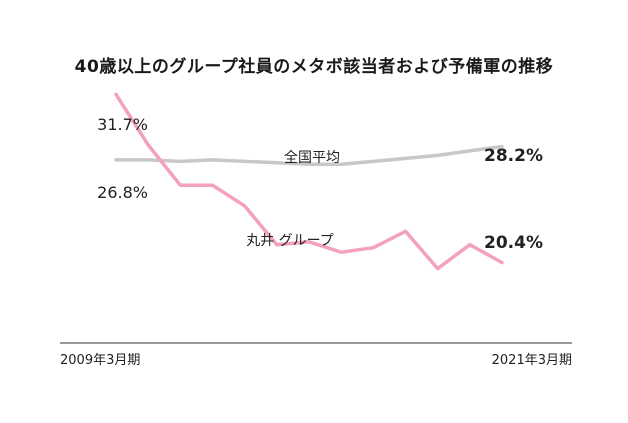 Image resolution: width=628 pixels, height=423 pixels. What do you see at coordinates (100, 360) in the screenshot?
I see `x-start-label: 2009年3月期` at bounding box center [100, 360].